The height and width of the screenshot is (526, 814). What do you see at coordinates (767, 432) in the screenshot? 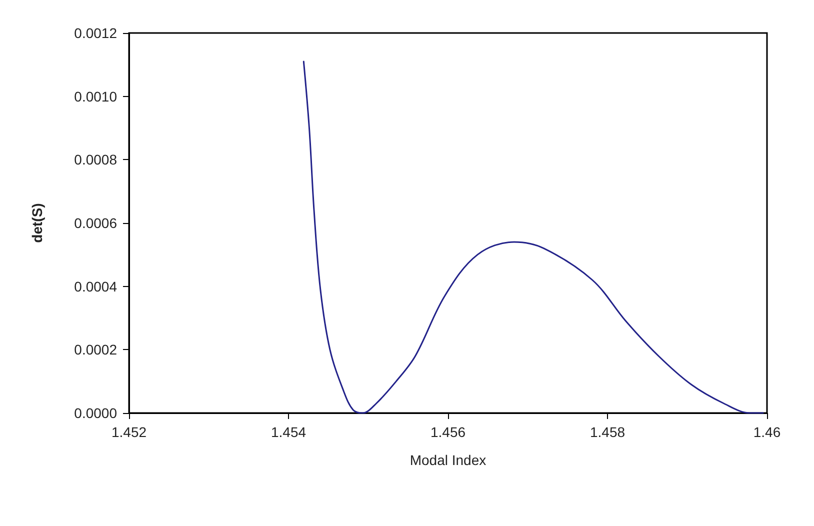
I see `x-tick-label: 1.46` at bounding box center [767, 432].